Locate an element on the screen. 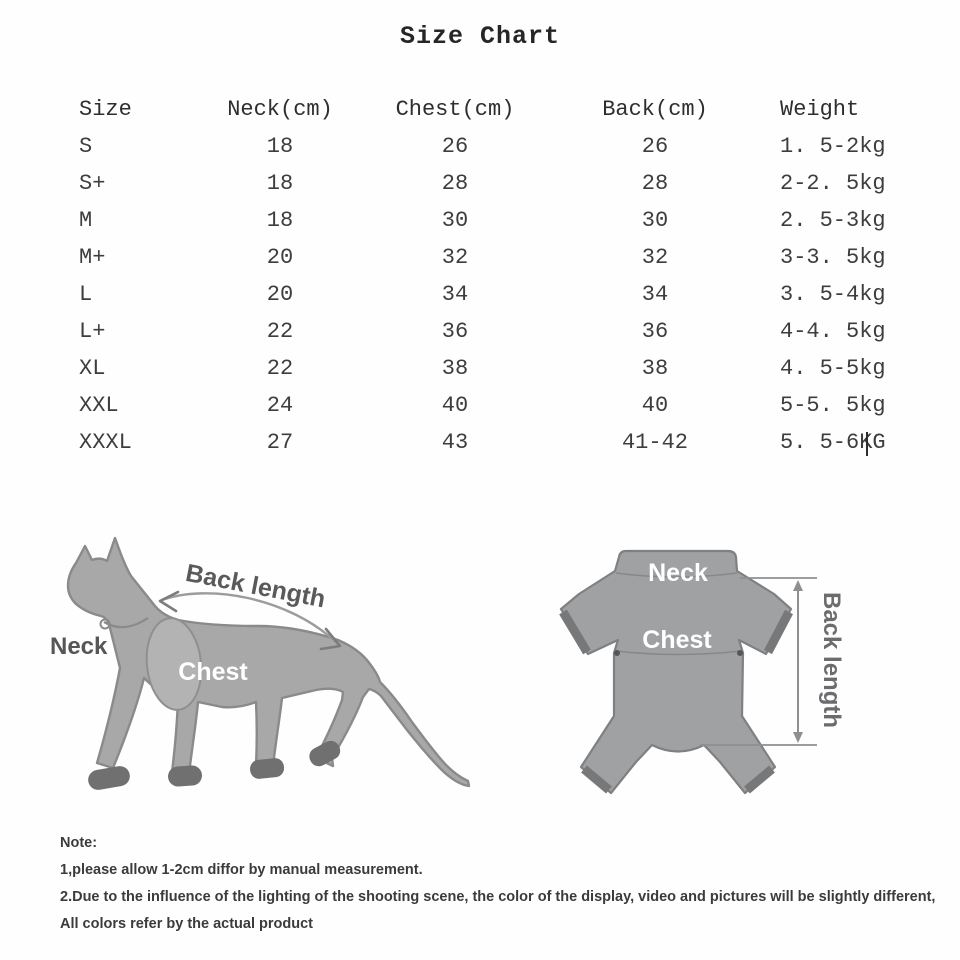 This screenshot has height=960, width=960. garment-back-length-label: Back length is located at coordinates (831, 660).